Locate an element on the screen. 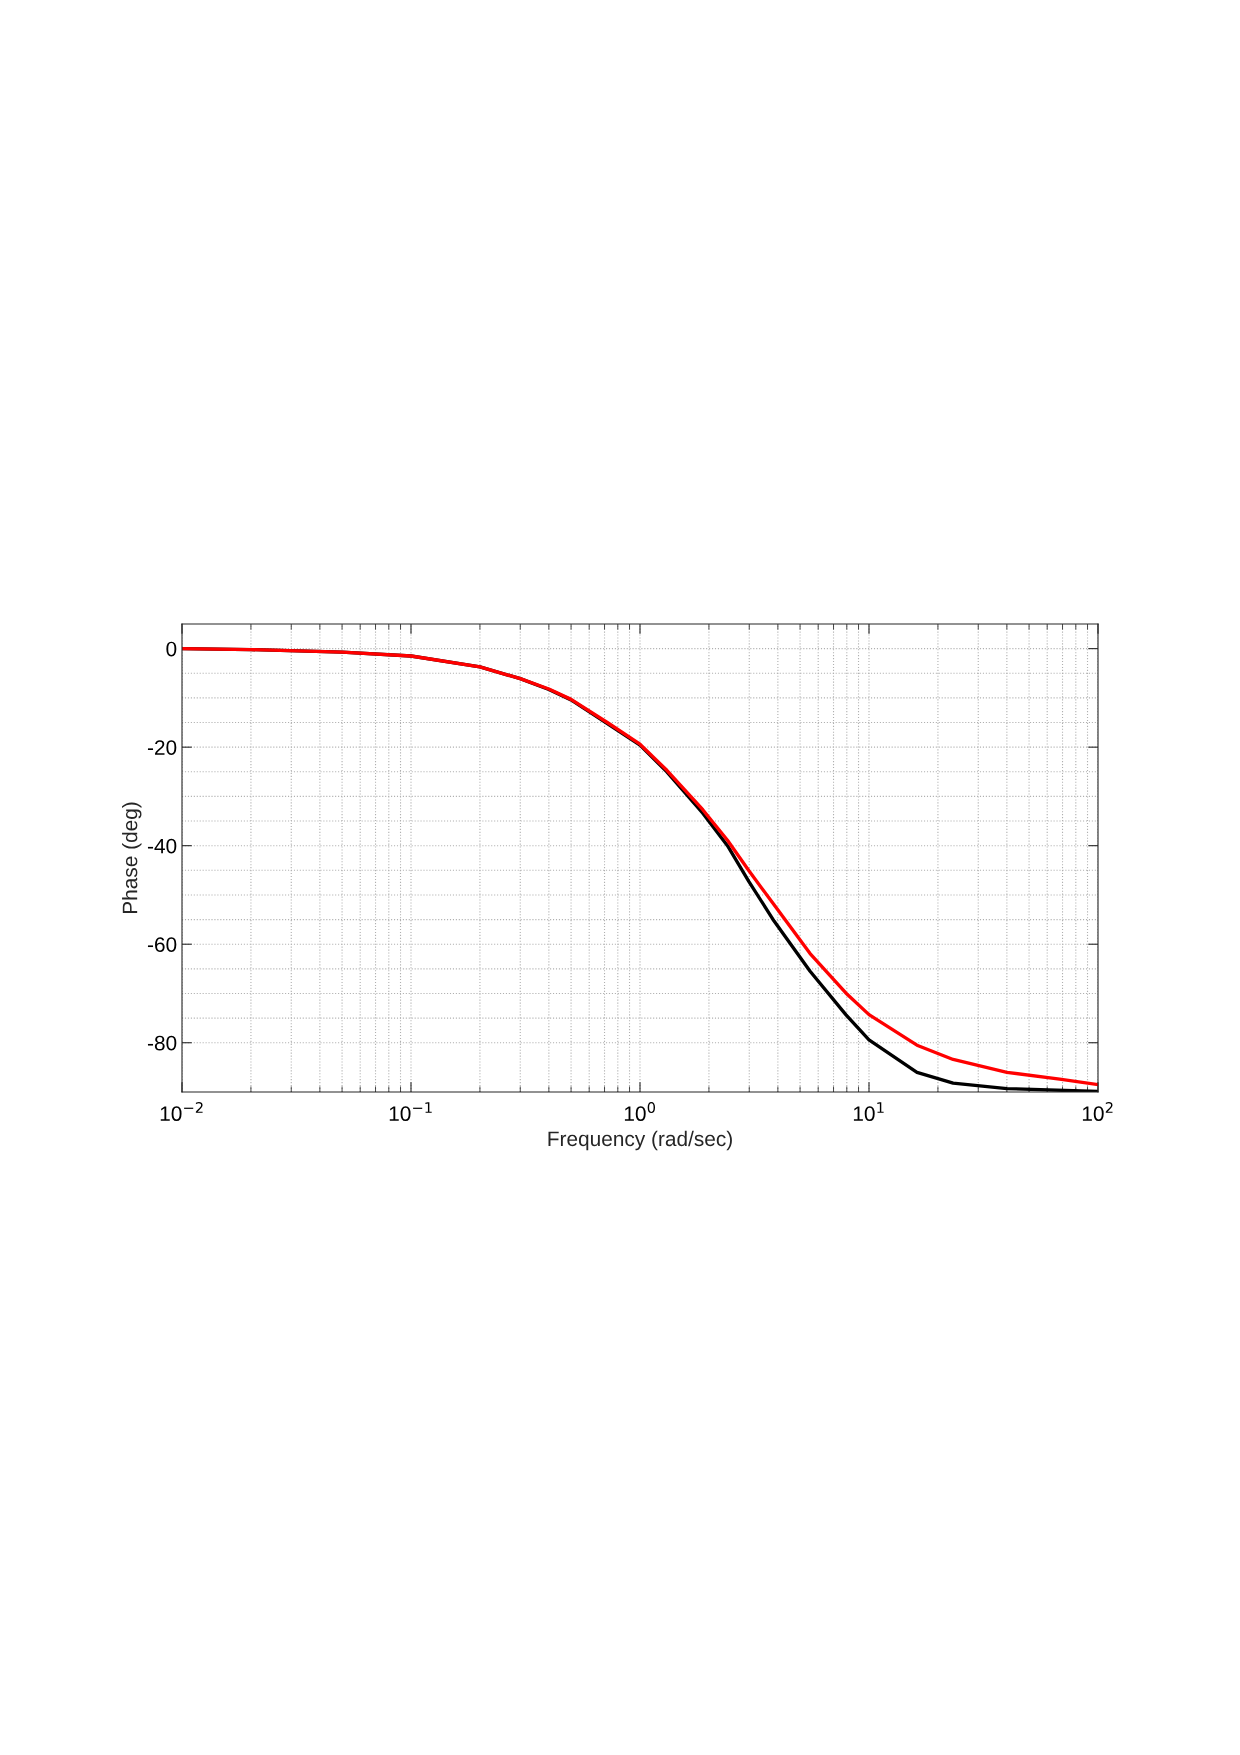 Image resolution: width=1240 pixels, height=1755 pixels. x-tick-label: 10$^{1}$ is located at coordinates (868, 1112).